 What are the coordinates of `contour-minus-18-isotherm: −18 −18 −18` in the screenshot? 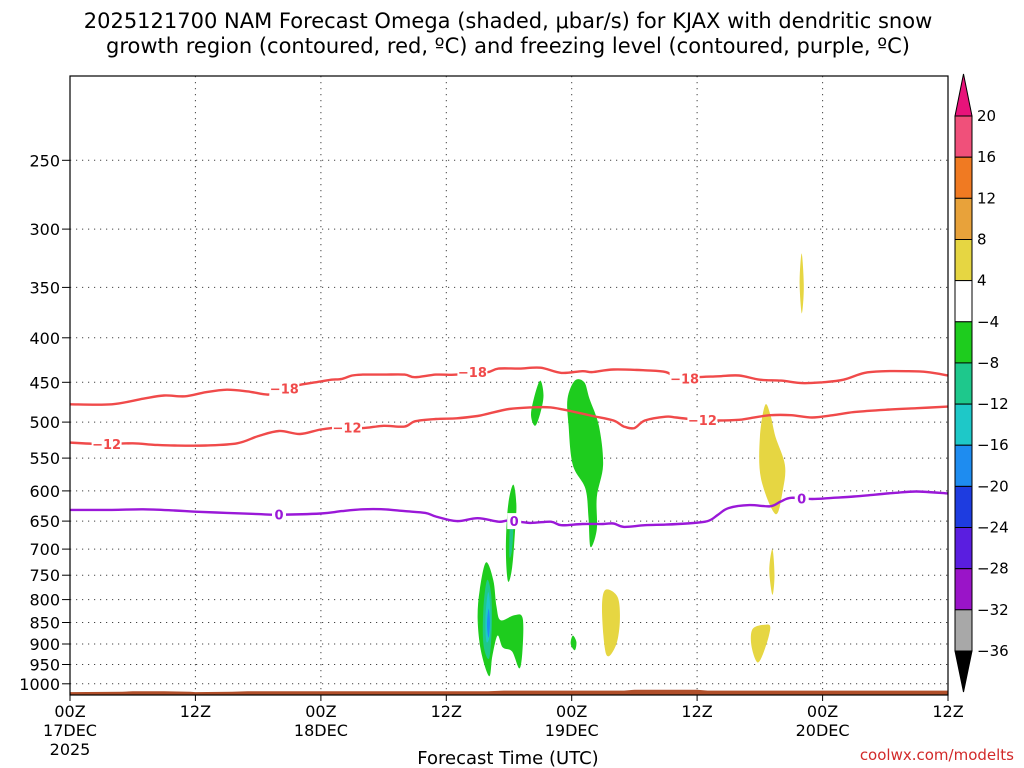 It's located at (509, 385).